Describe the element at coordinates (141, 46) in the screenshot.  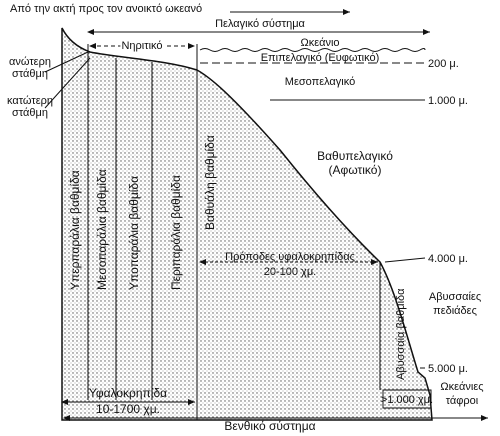
I see `label: Νηριτικό` at that location.